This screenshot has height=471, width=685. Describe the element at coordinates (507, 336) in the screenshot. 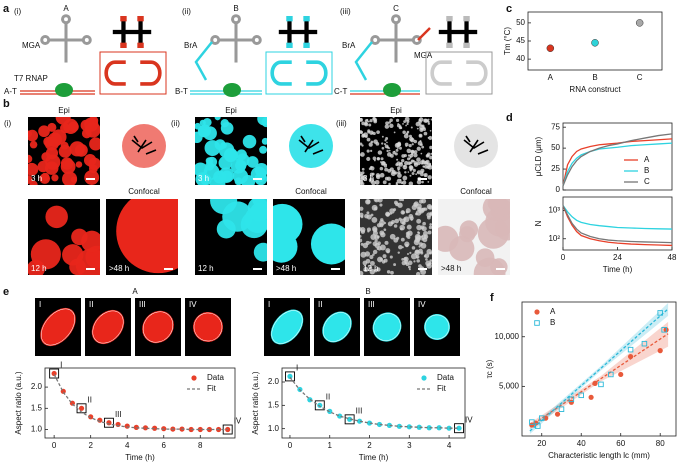

I see `y-tick-label: 10,000` at that location.